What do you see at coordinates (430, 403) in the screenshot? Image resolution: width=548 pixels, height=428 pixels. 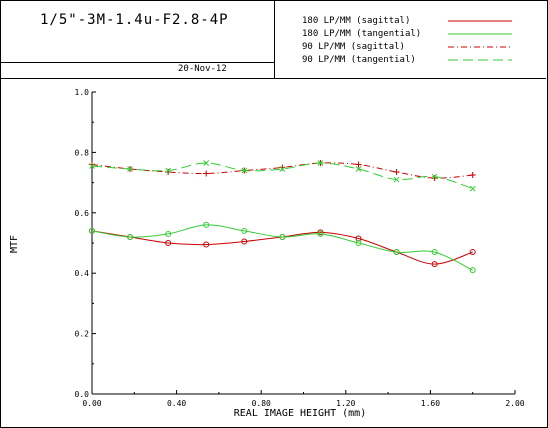 I see `x-tick-label: 1.60` at bounding box center [430, 403].